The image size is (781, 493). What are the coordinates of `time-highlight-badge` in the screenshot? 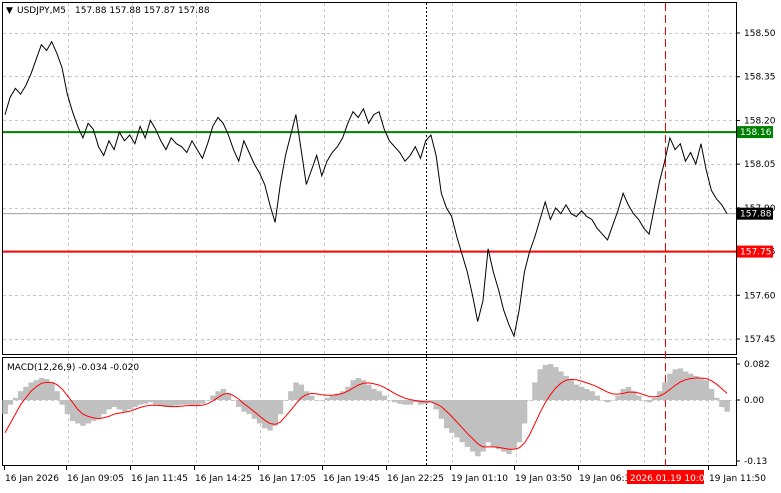 It's located at (665, 477).